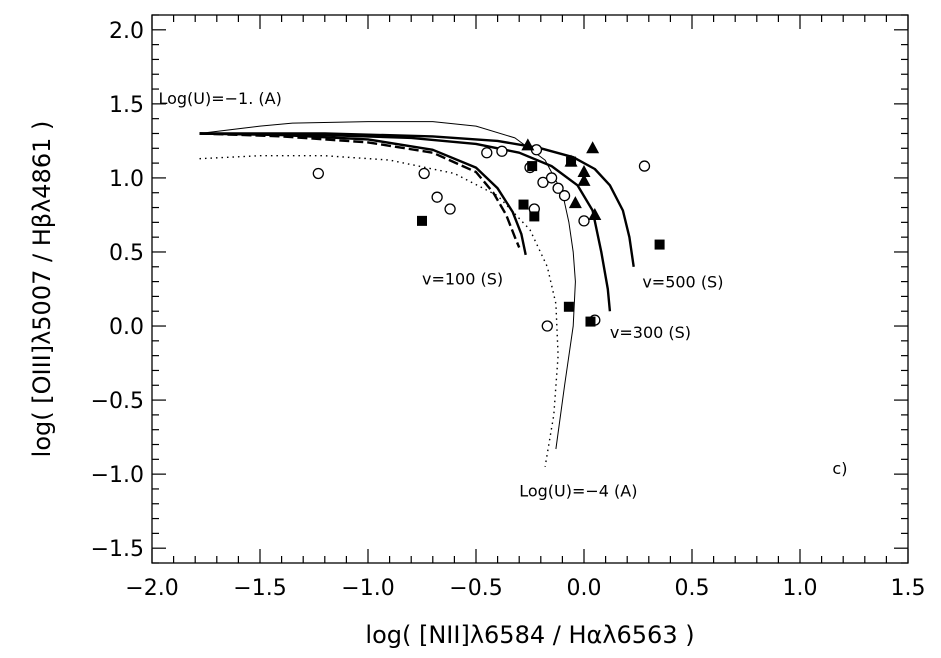 This screenshot has width=941, height=658. I want to click on x-tick-label: 0.0, so click(584, 588).